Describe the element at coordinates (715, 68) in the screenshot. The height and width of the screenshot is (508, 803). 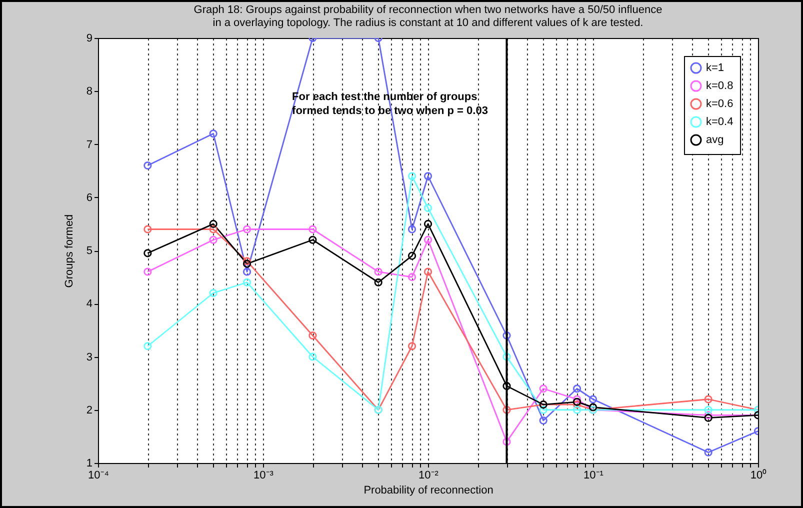
I see `legend-label: k=1` at that location.